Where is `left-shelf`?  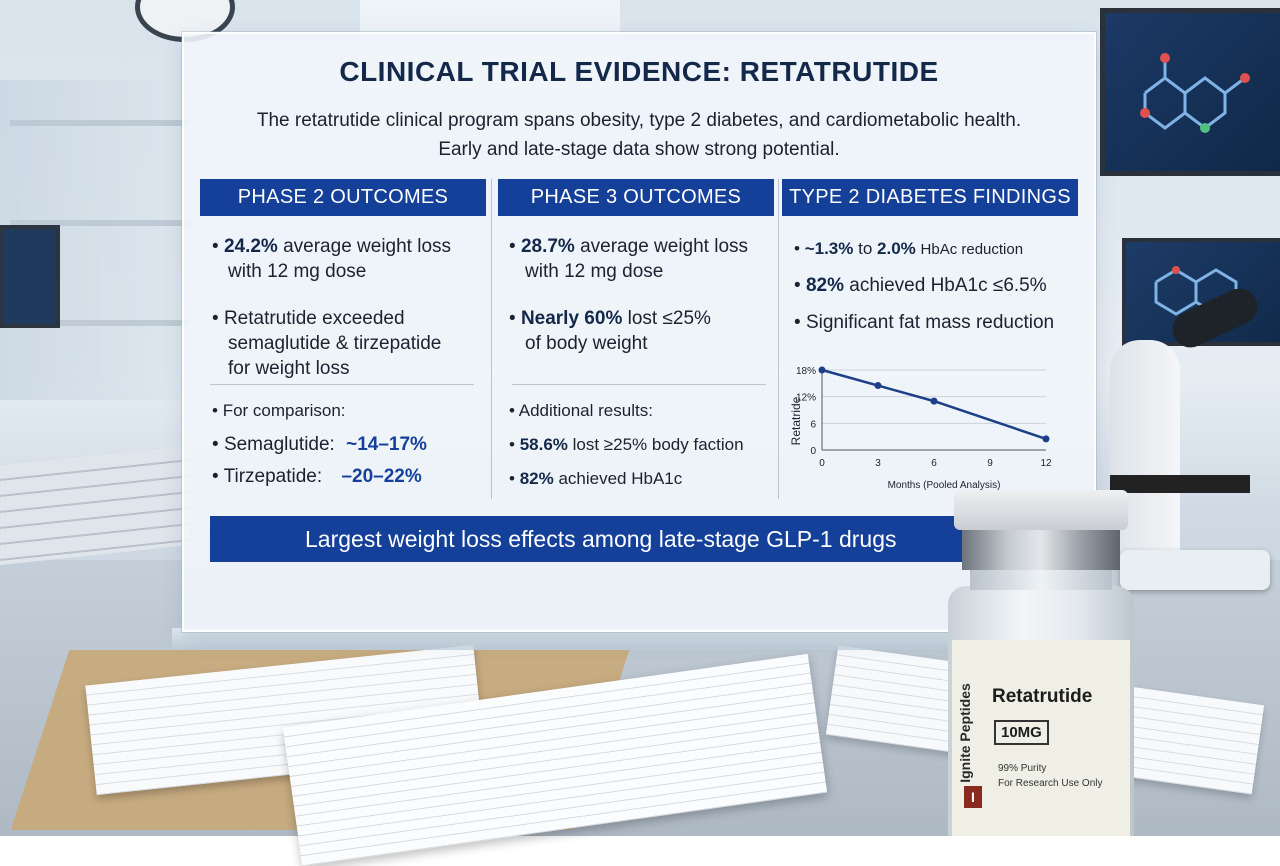 left-shelf is located at coordinates (100, 240).